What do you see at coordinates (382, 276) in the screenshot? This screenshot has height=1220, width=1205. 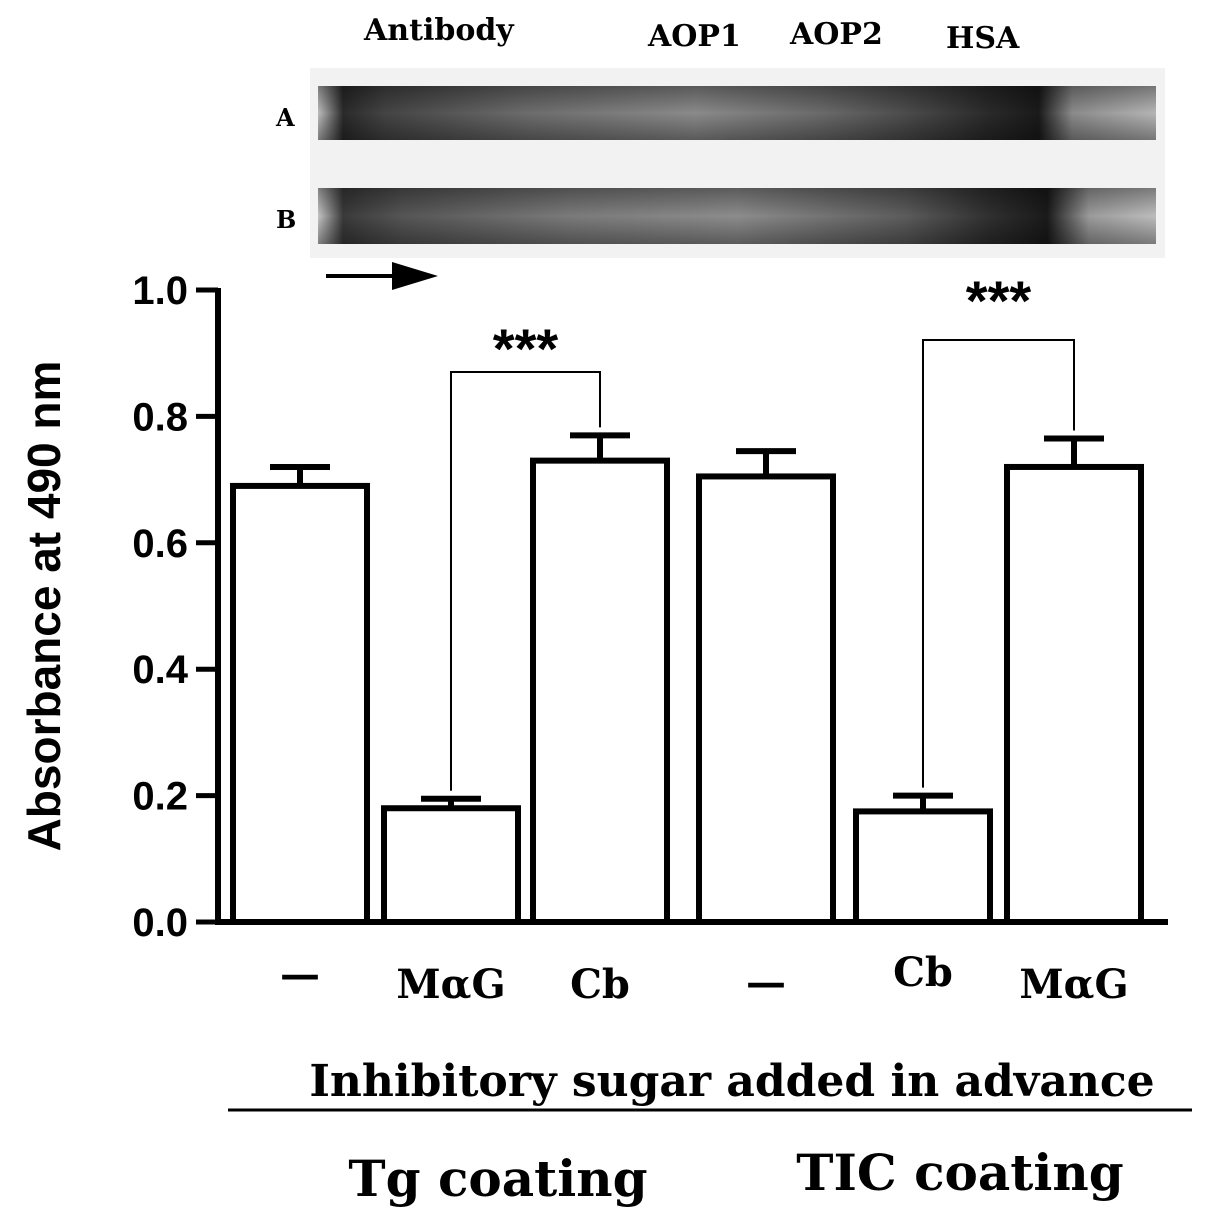 I see `arrow-right-icon` at bounding box center [382, 276].